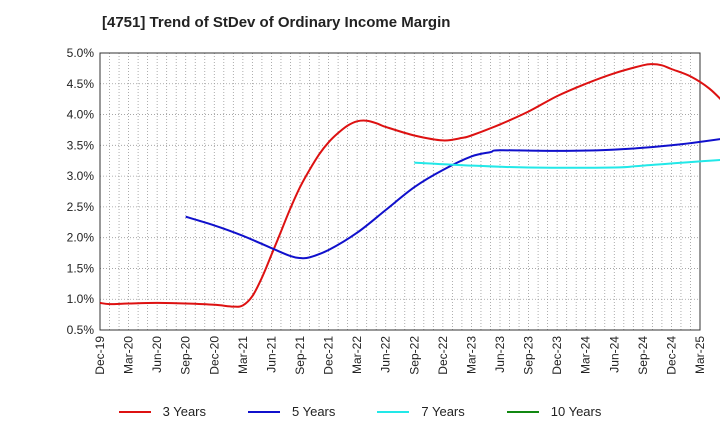 This screenshot has width=720, height=440. I want to click on series-line-7-years, so click(567, 164).